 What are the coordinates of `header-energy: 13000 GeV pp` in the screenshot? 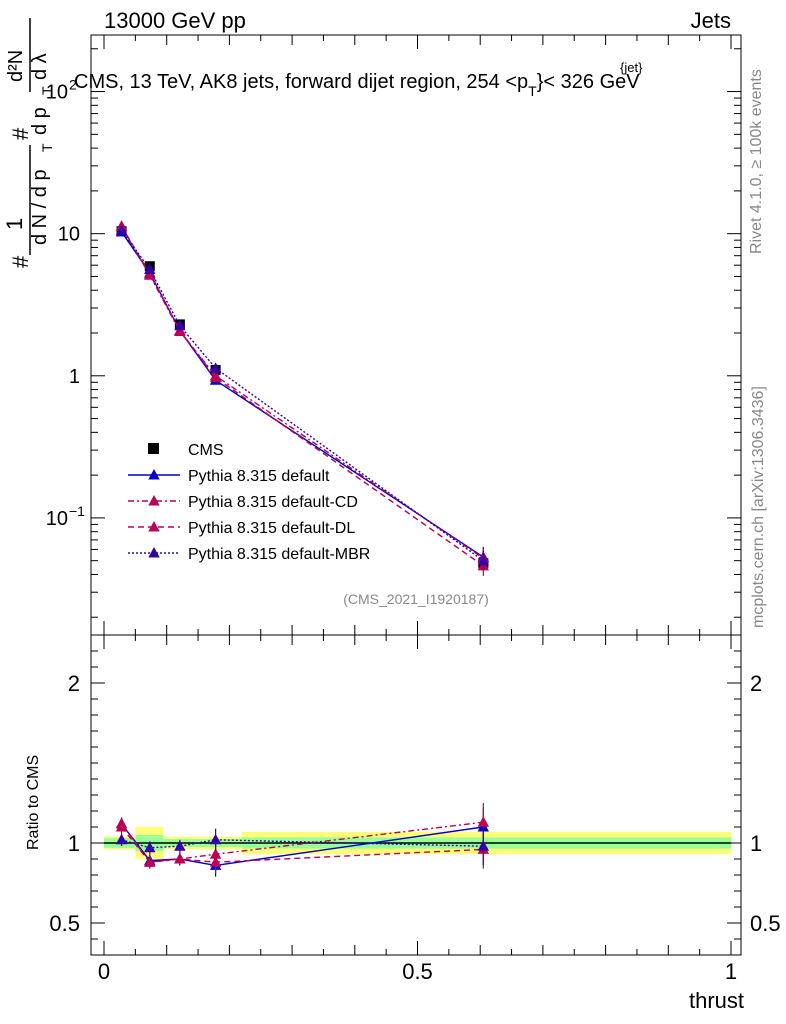 It's located at (175, 20).